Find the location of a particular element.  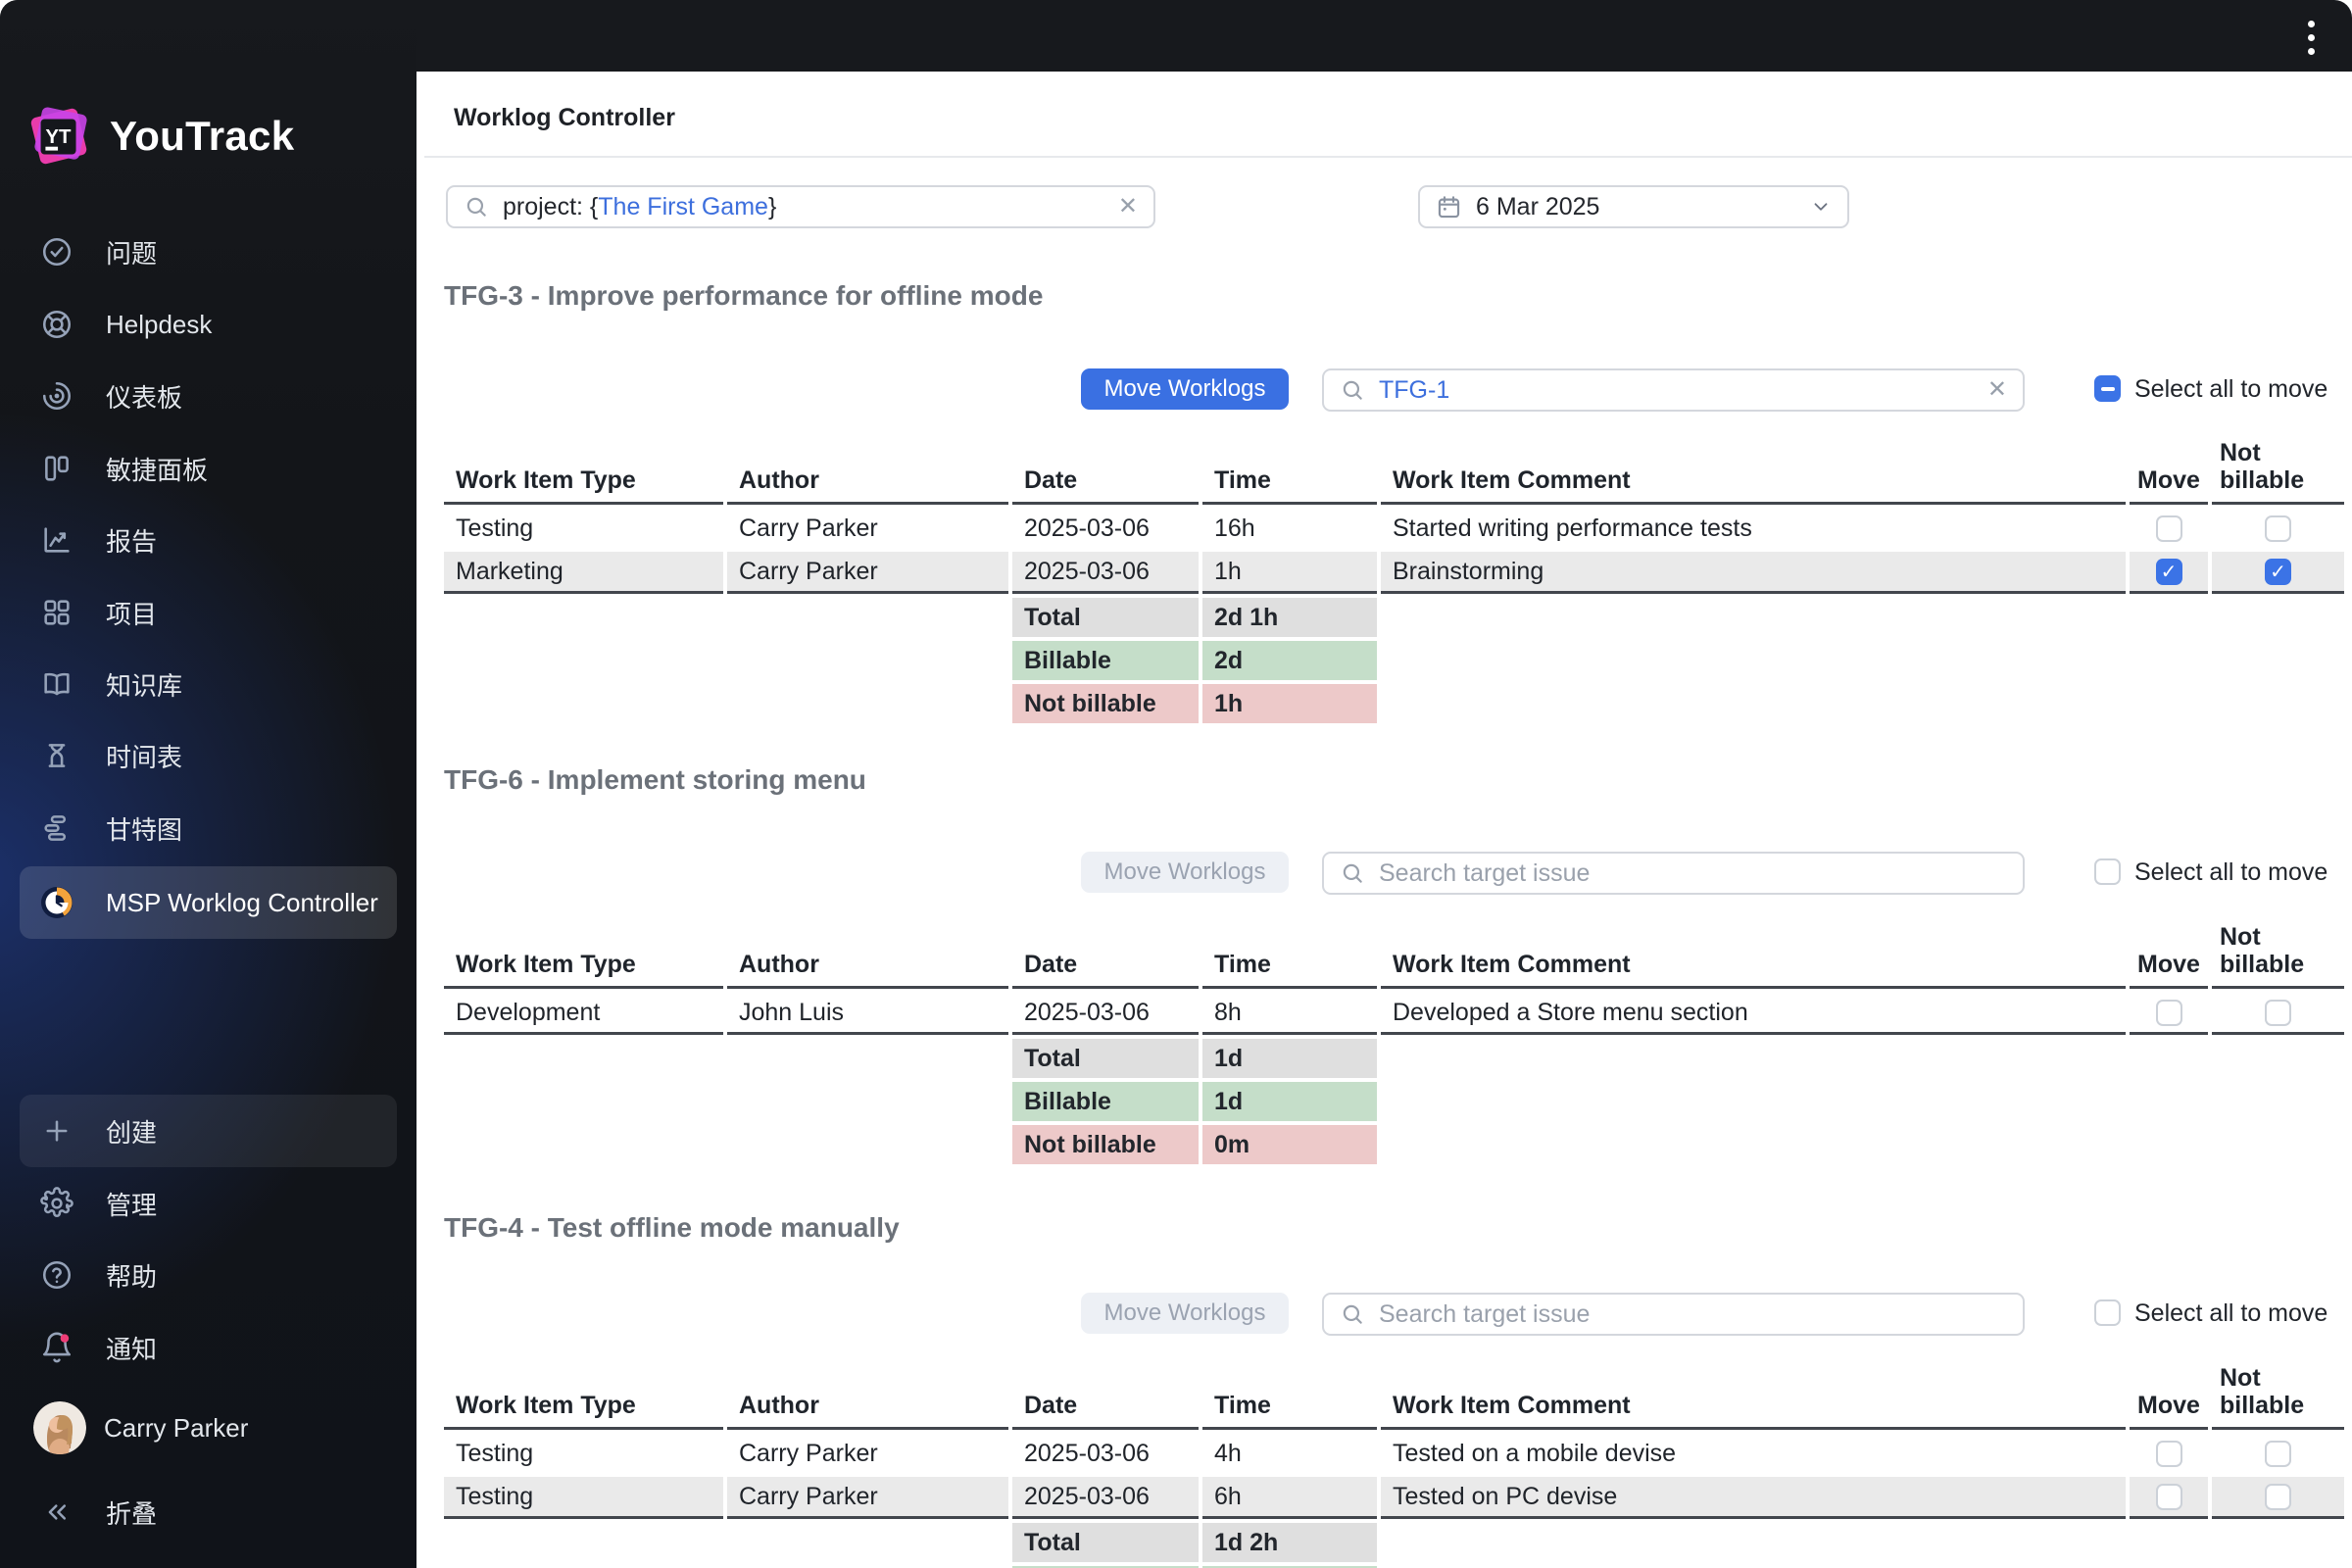

clear-target-icon: ✕ is located at coordinates (1996, 389).